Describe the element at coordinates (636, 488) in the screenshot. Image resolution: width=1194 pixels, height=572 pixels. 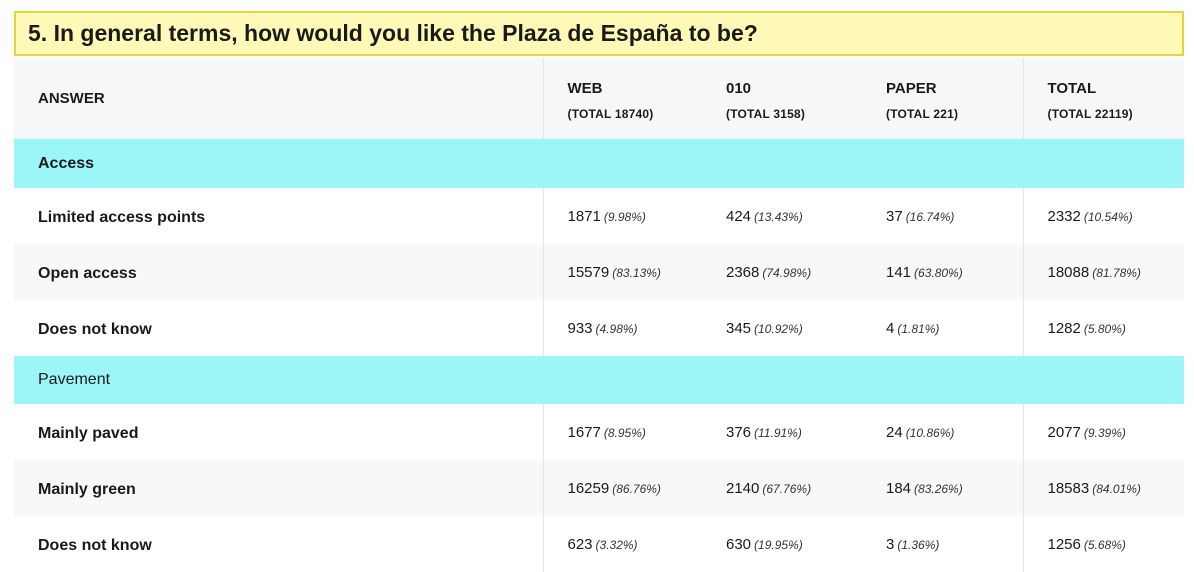
I see `cell-percent: (86.76%)` at that location.